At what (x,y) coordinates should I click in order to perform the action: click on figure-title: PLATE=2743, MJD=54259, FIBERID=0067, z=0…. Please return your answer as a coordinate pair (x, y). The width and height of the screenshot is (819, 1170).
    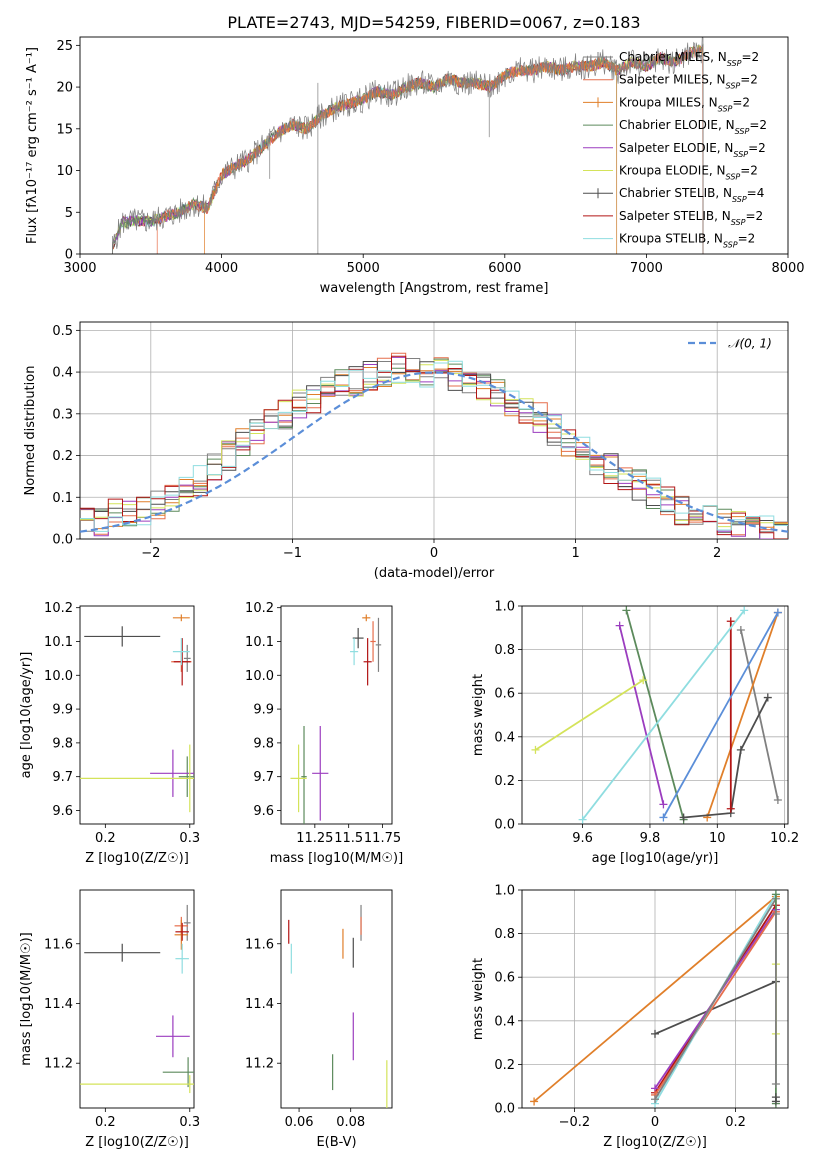
    Looking at the image, I should click on (433, 22).